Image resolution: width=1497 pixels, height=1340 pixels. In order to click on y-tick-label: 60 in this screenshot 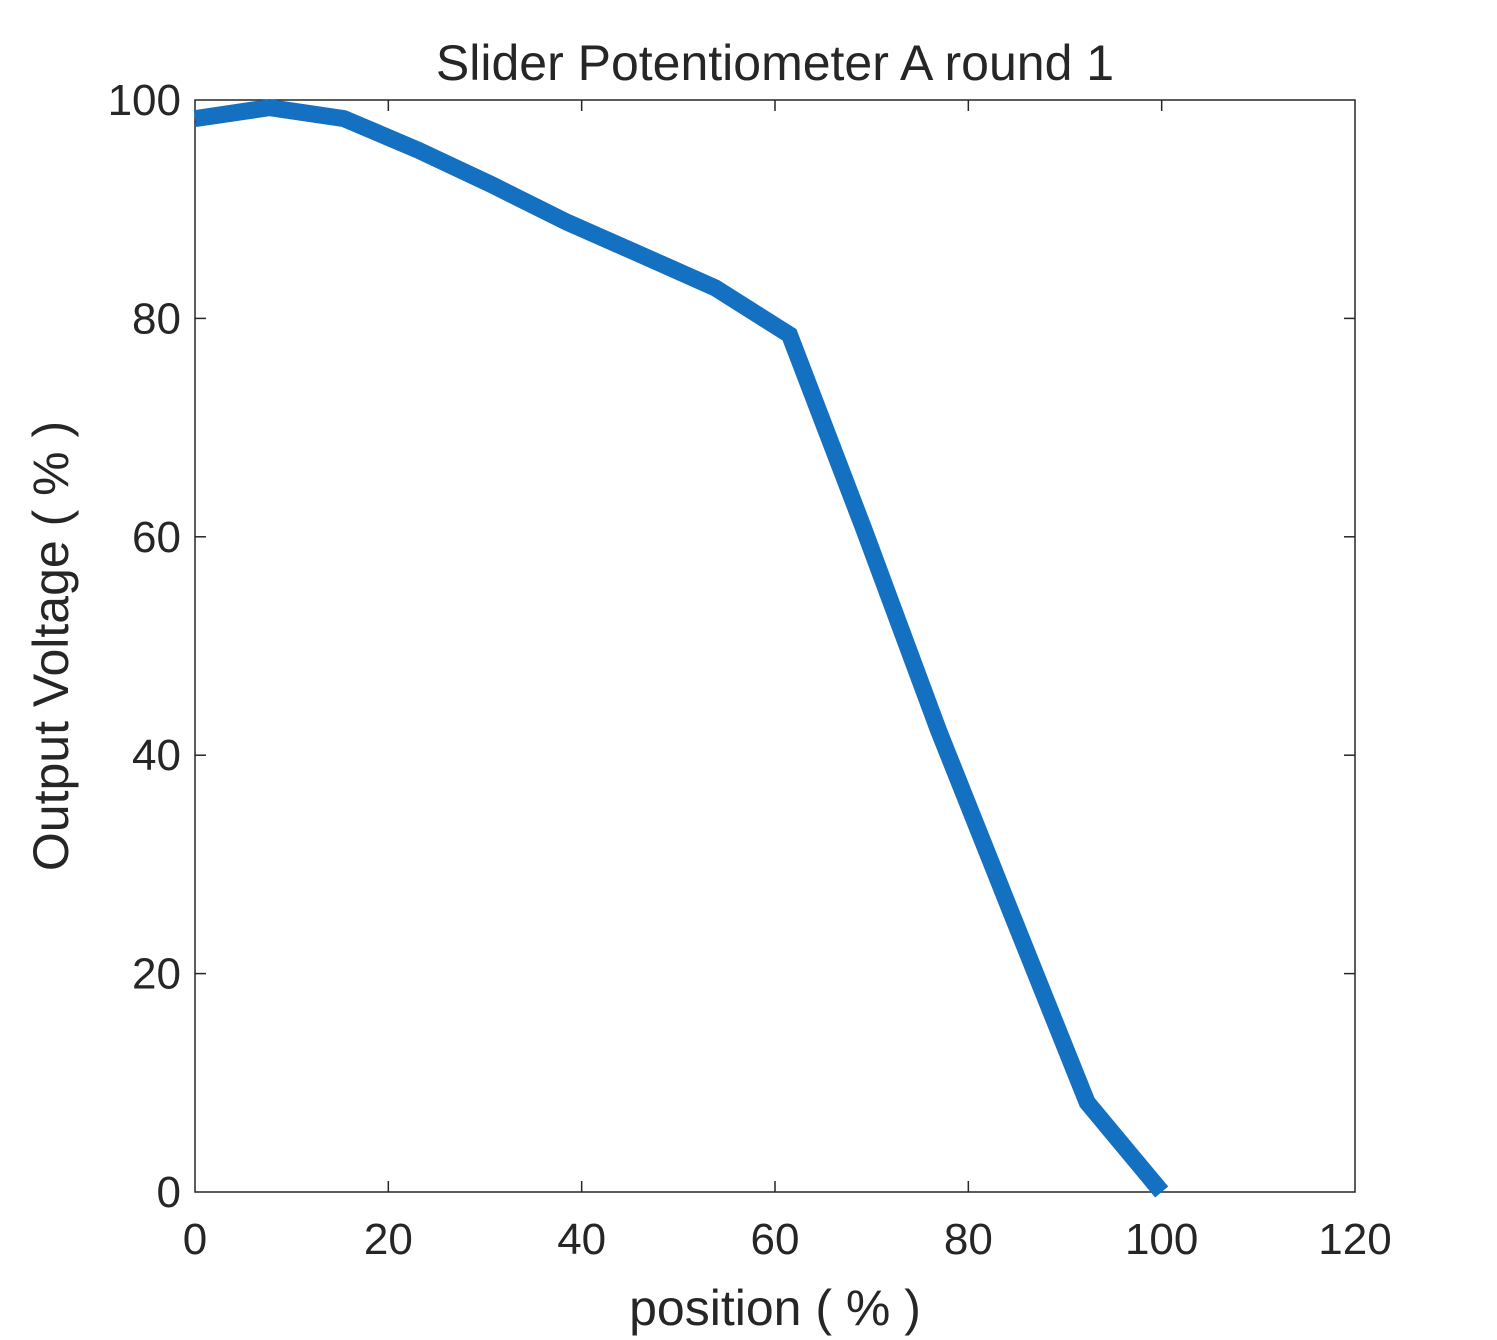, I will do `click(156, 537)`.